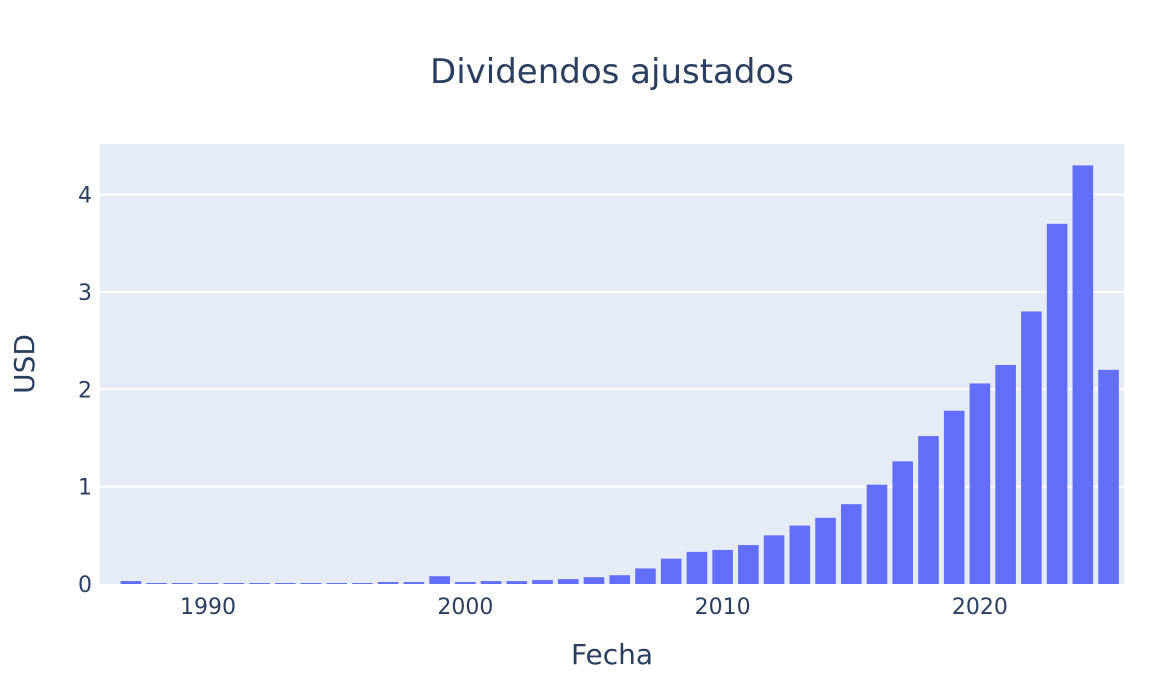 This screenshot has width=1164, height=692. Describe the element at coordinates (723, 607) in the screenshot. I see `x-tick-label: 2010` at that location.